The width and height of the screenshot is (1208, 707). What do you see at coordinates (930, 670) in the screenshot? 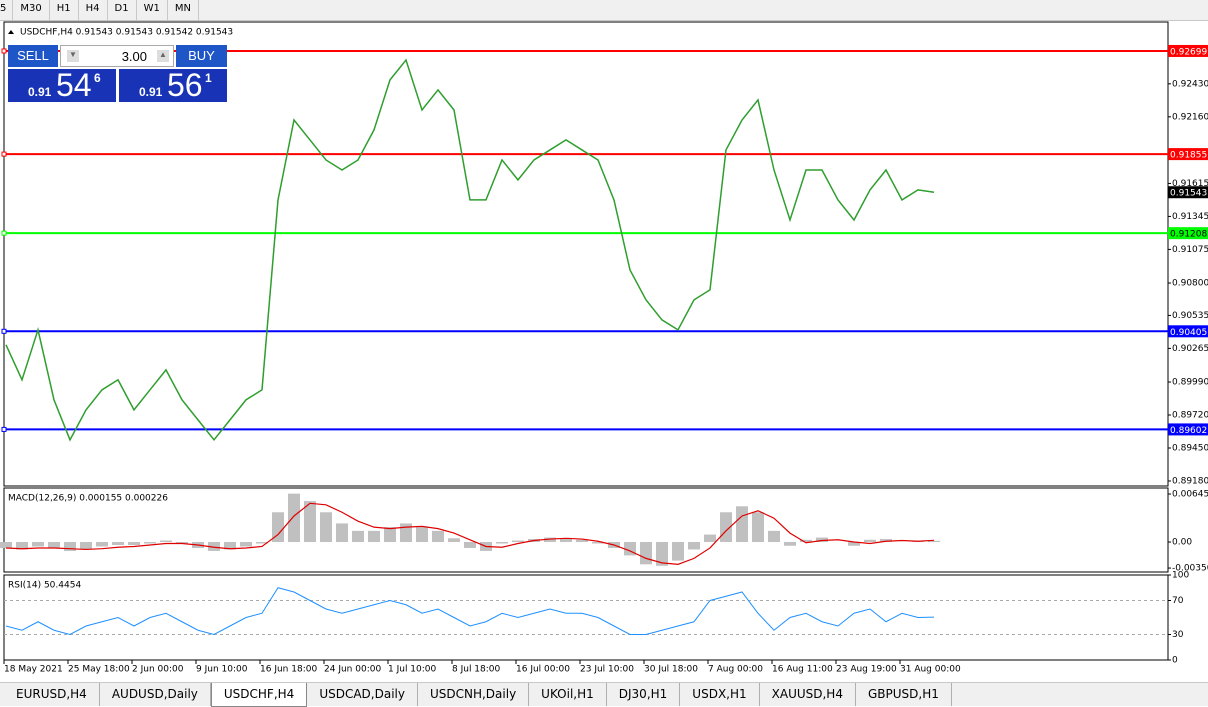
I see `x-tick-label: 31 Aug 00:00` at bounding box center [930, 670].